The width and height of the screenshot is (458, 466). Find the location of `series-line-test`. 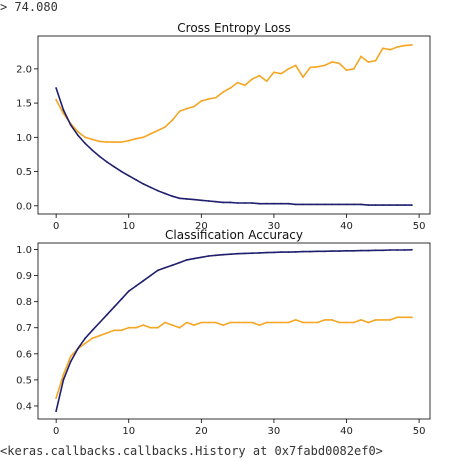

series-line-test is located at coordinates (233, 357).